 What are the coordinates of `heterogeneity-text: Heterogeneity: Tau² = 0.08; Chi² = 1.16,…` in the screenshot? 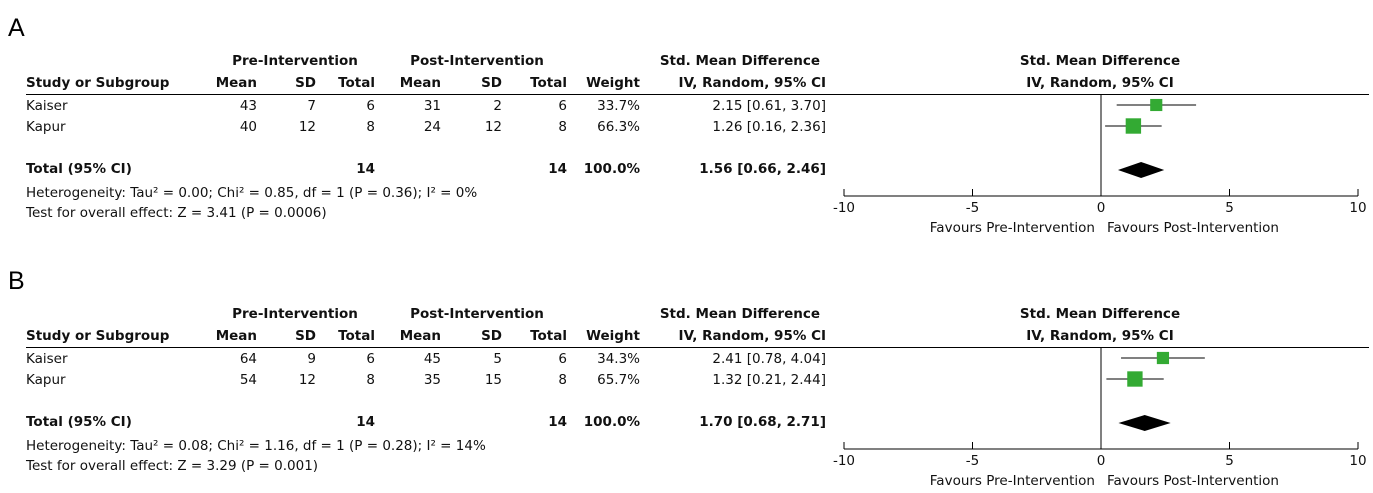 It's located at (256, 446).